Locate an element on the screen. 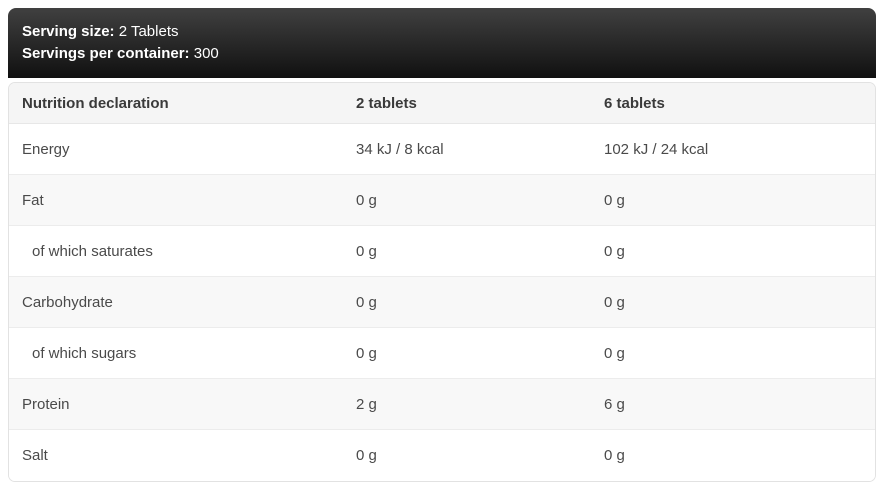 Image resolution: width=885 pixels, height=493 pixels. nutrient-label: Protein is located at coordinates (46, 404).